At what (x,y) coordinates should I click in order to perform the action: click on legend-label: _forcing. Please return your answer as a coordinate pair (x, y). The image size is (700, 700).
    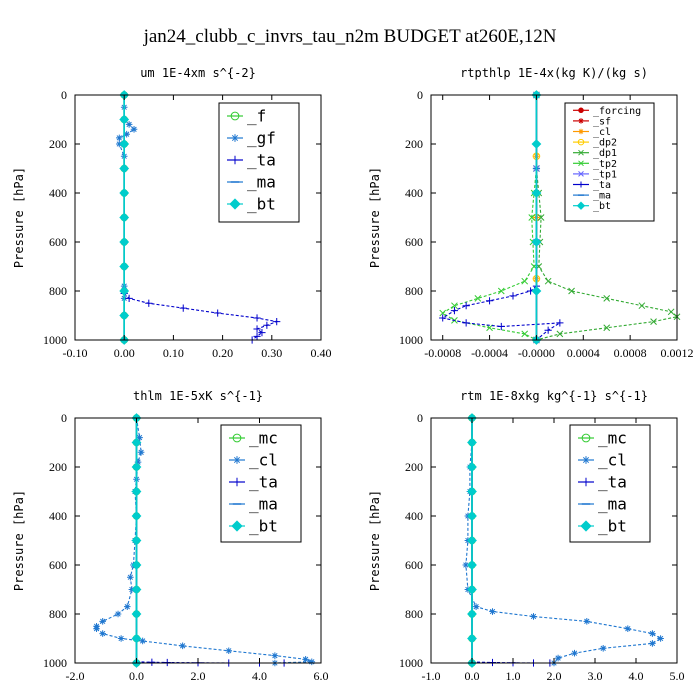
    Looking at the image, I should click on (617, 111).